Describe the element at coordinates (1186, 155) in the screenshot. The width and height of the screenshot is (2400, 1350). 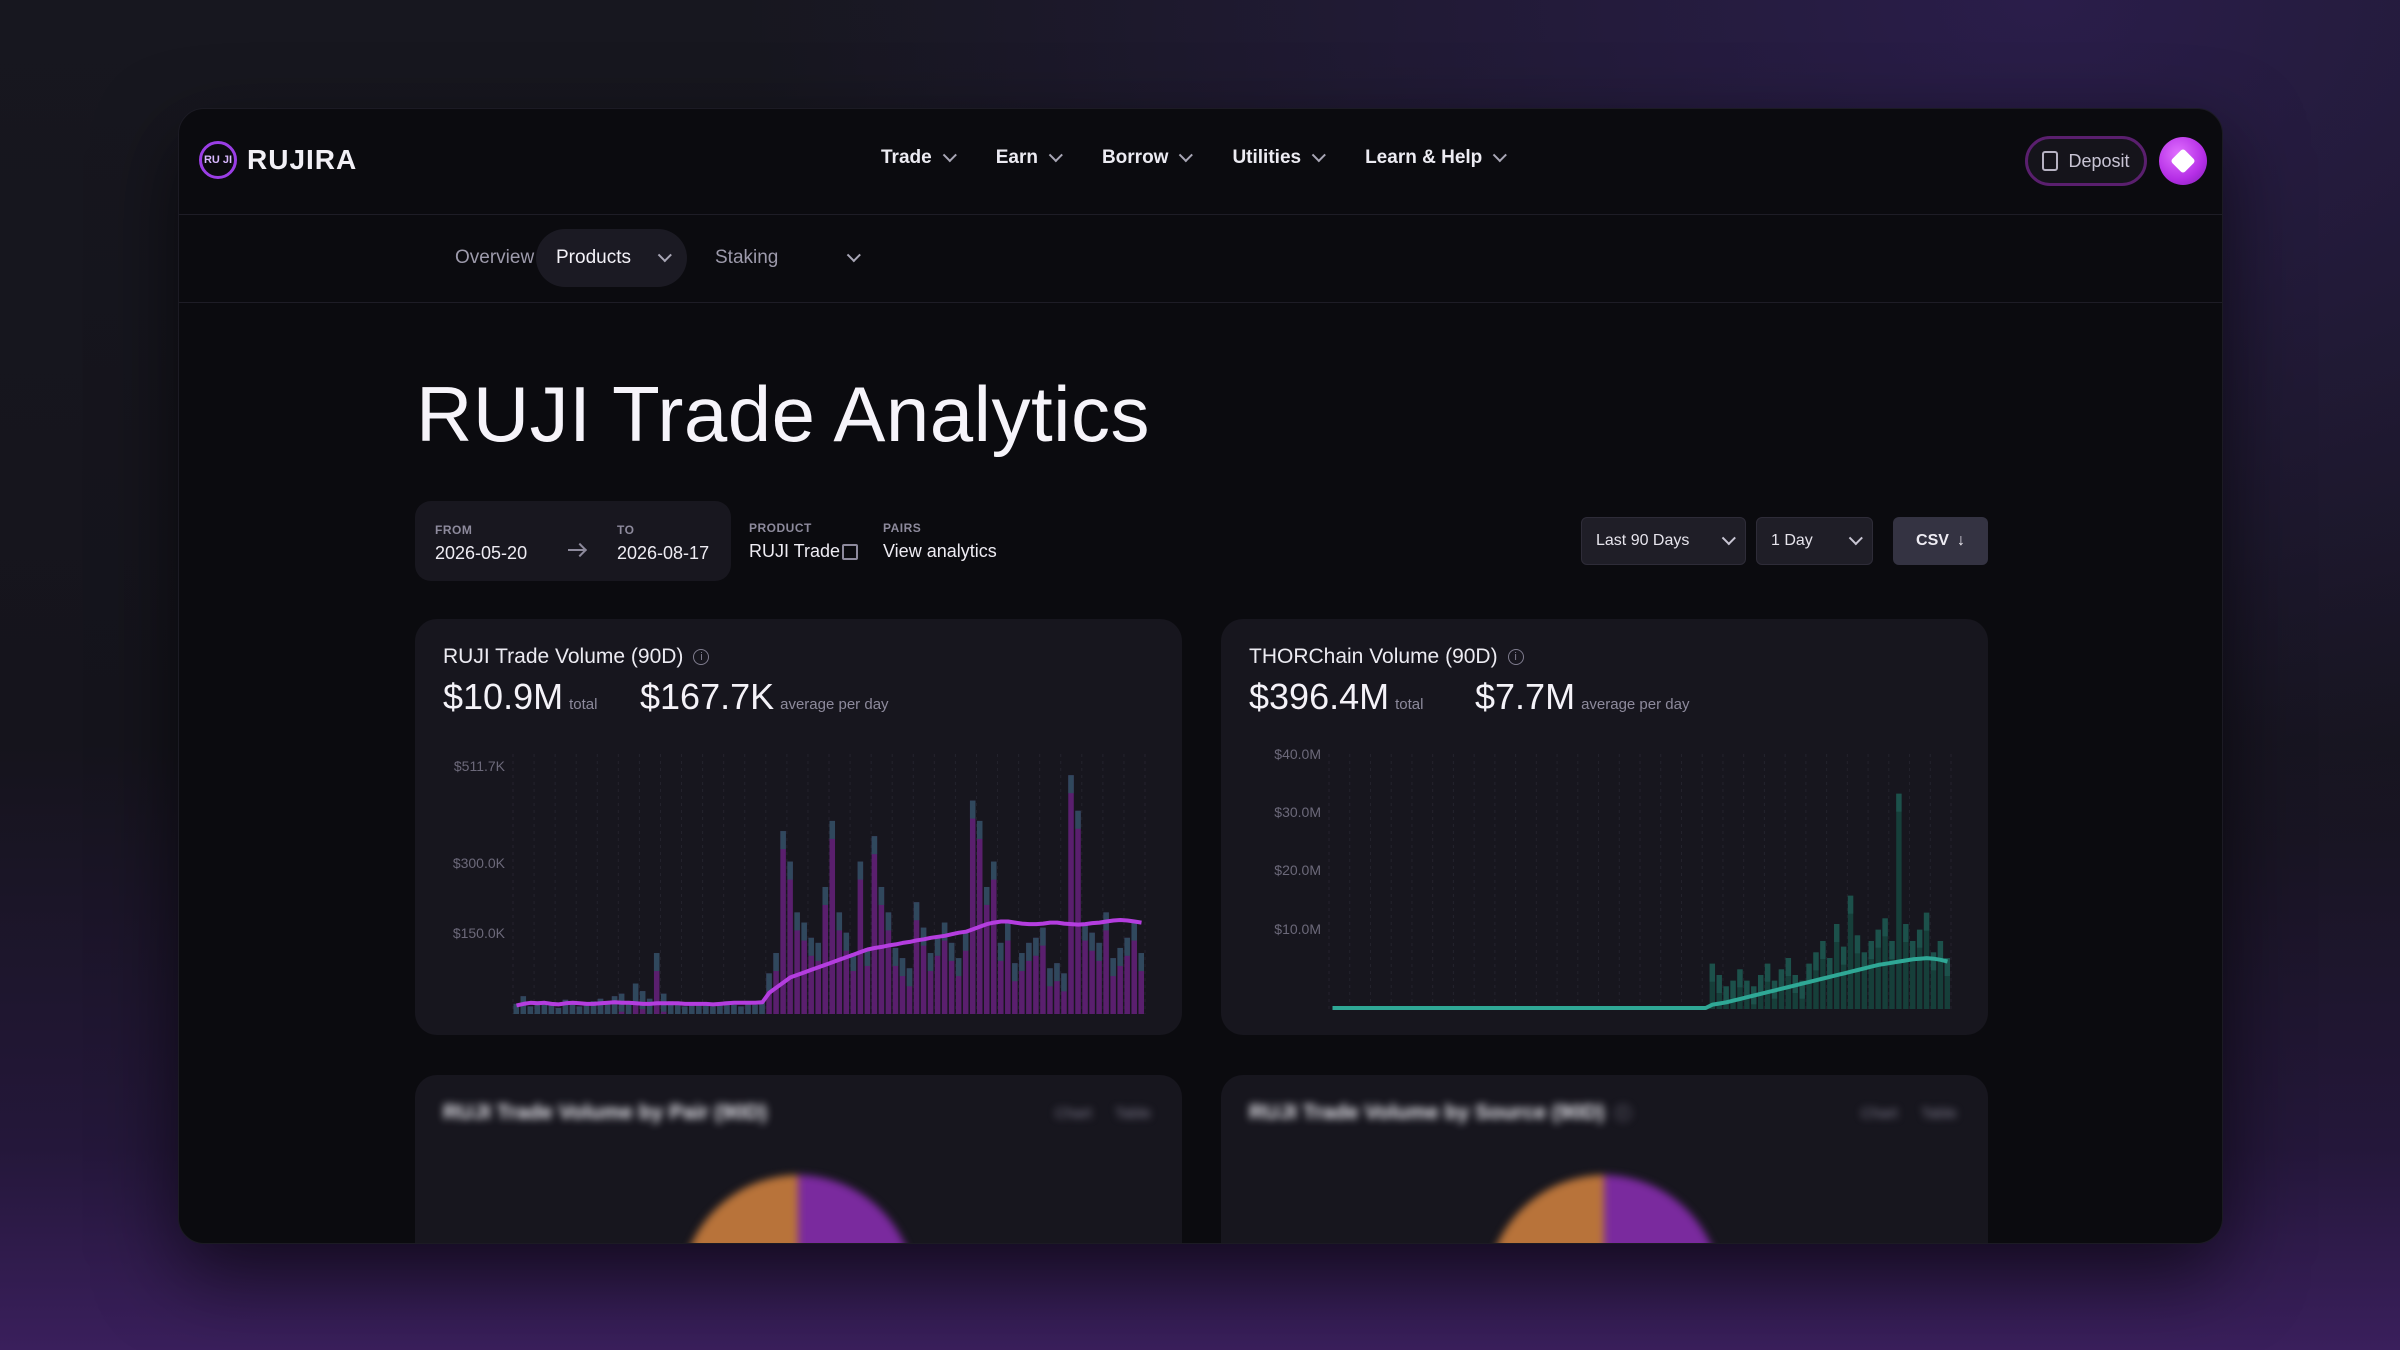
I see `chevron-down-icon` at that location.